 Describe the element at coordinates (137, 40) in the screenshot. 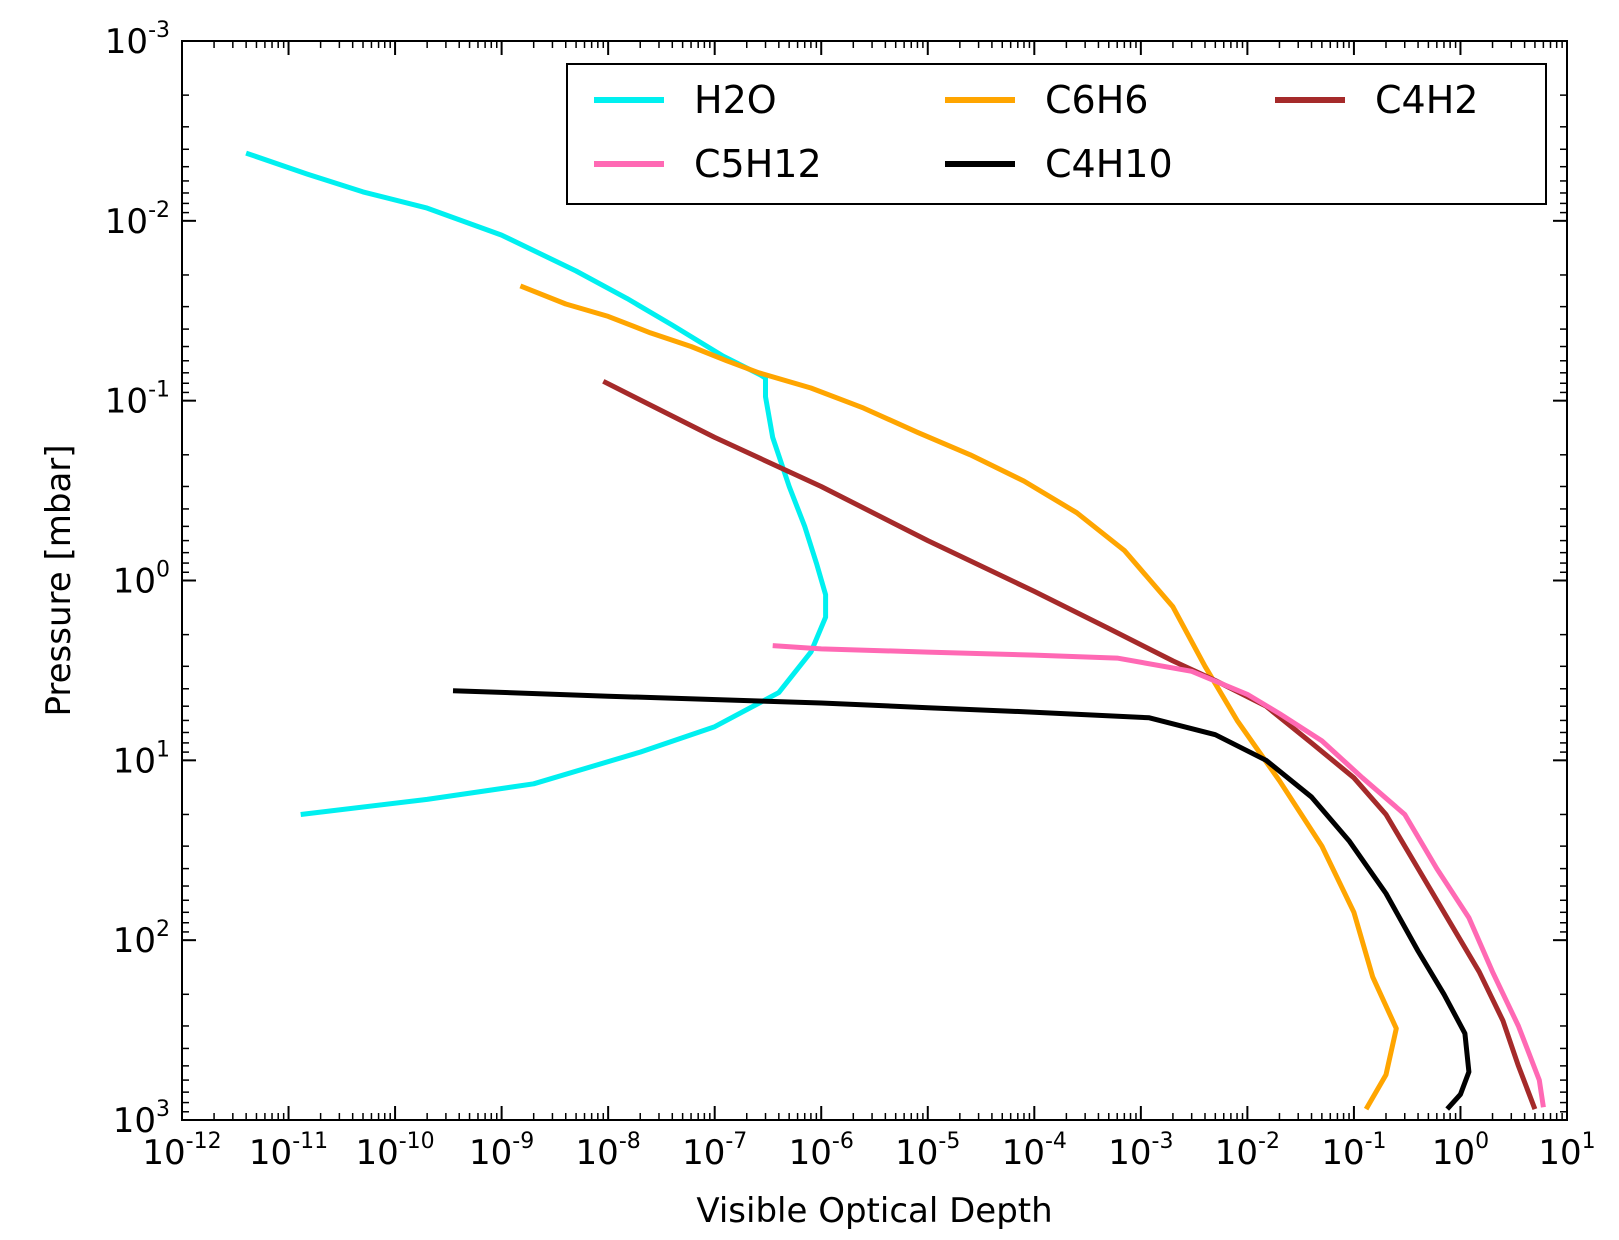

I see `y-tick-label: 10⁻³` at that location.